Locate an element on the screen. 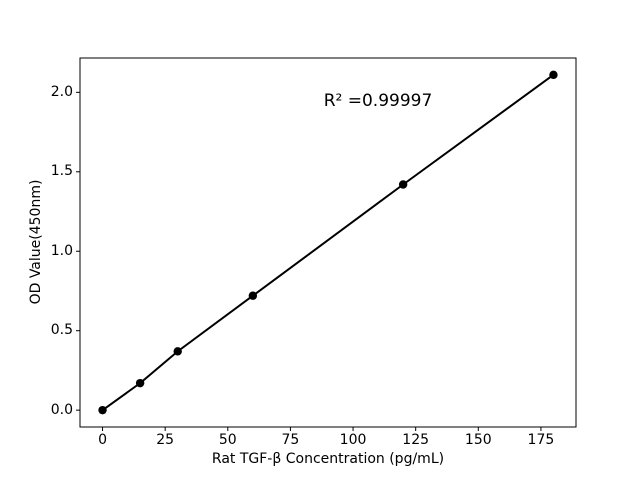 The height and width of the screenshot is (480, 640). x-axis-label: Rat TGF-β Concentration (pg/mL) is located at coordinates (328, 459).